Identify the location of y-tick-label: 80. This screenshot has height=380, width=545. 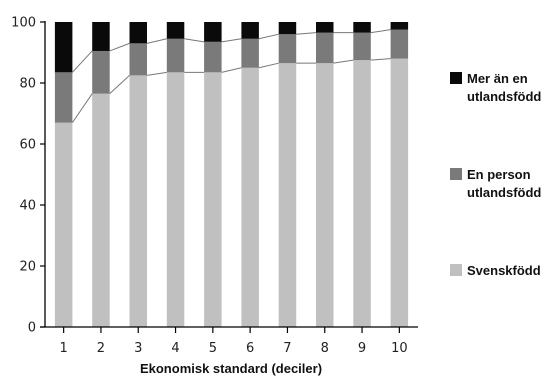
(27, 84).